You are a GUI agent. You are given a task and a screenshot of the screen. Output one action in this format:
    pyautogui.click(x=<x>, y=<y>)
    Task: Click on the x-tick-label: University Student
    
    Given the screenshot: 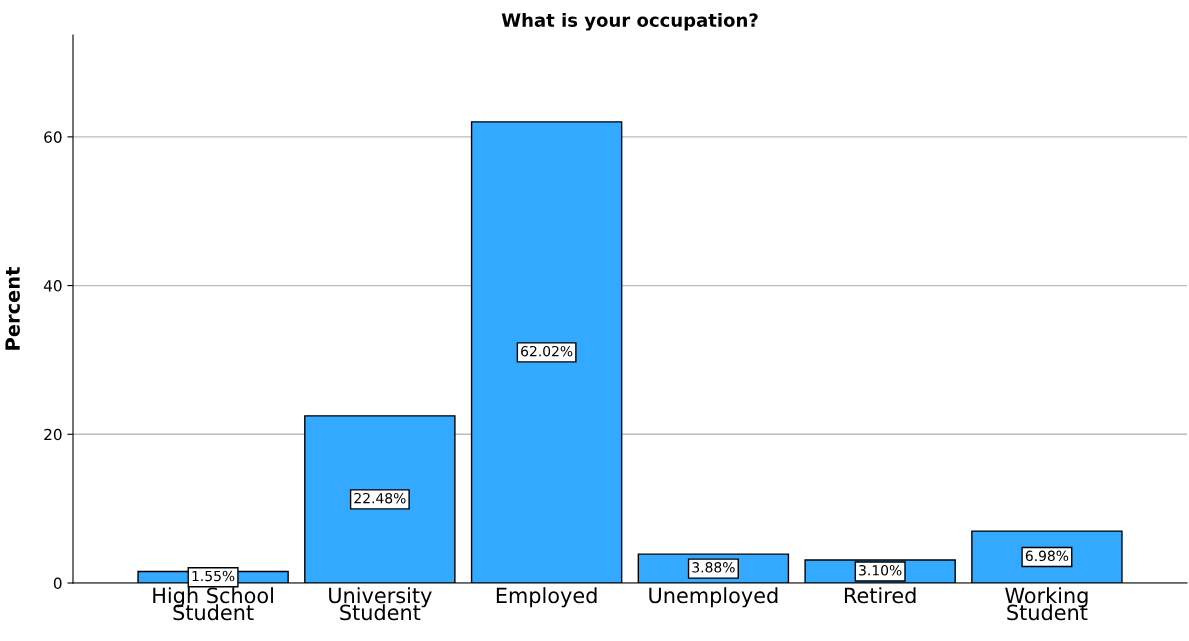 What is the action you would take?
    pyautogui.click(x=380, y=604)
    